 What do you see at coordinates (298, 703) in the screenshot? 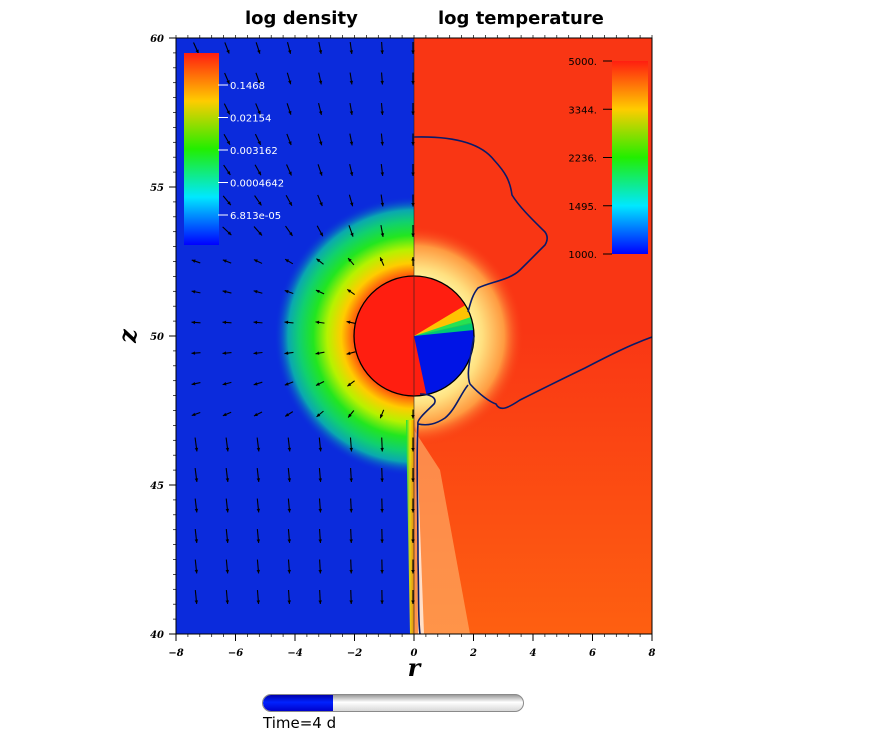
I see `time-progress-fill` at bounding box center [298, 703].